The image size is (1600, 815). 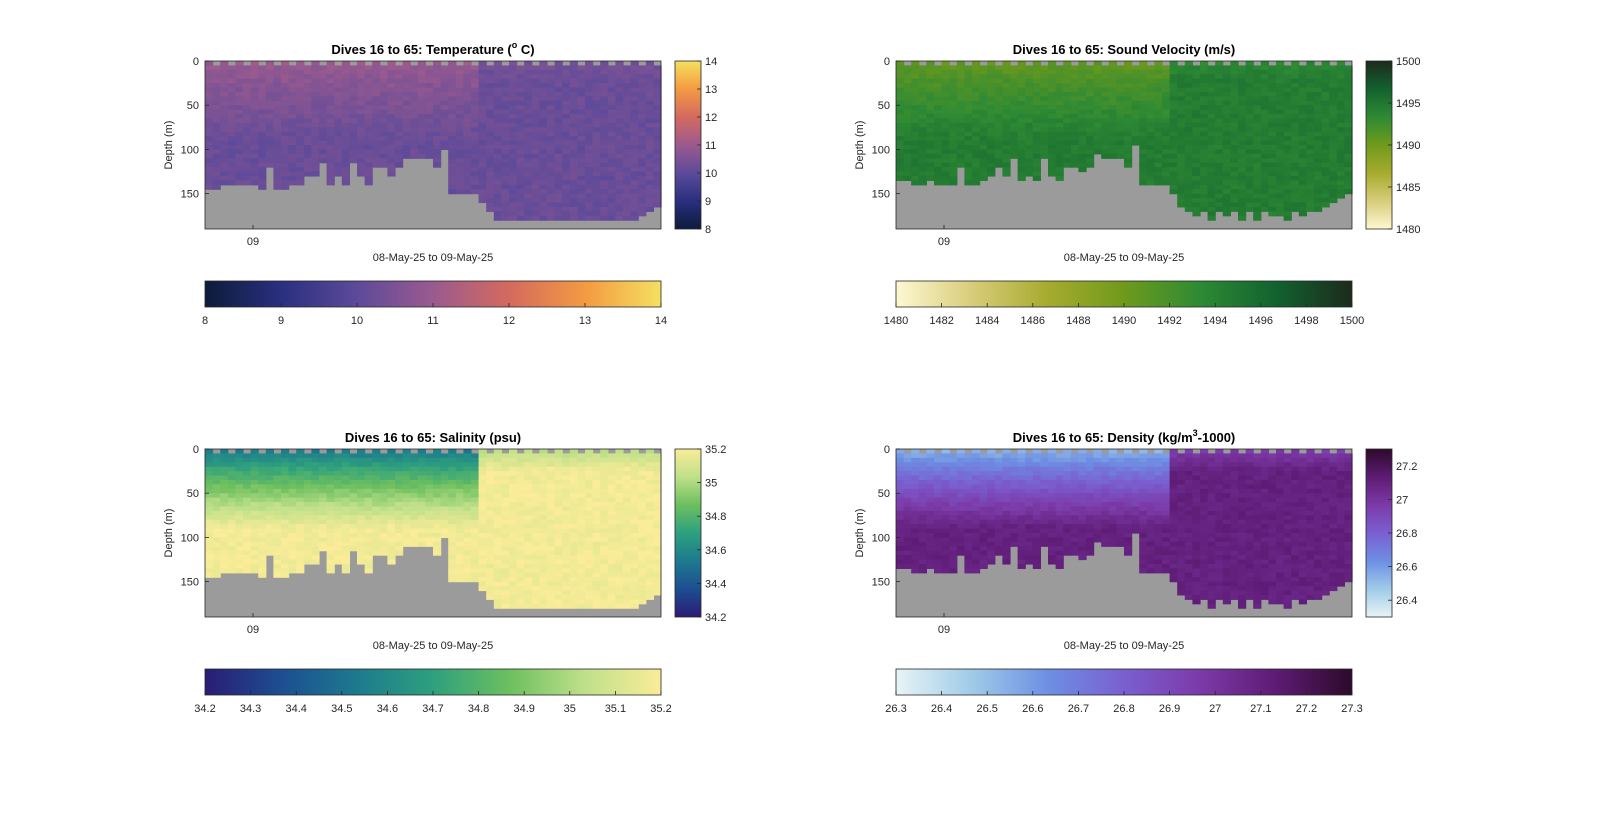 I want to click on colorbar-tick-label: 1485, so click(x=1408, y=188).